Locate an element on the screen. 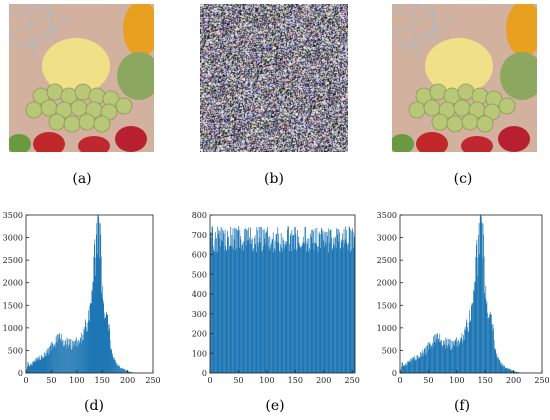 The image size is (550, 420). histogram-encrypted: 0 50 100 150 200 250 0 100 200 300 400 500 600 700 800 is located at coordinates (276, 298).